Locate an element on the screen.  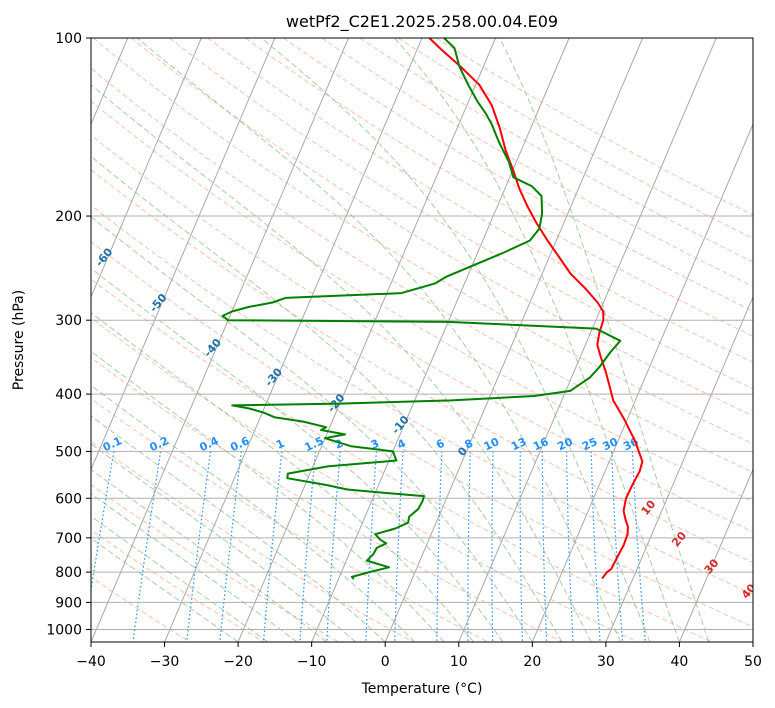
y-axis: 100 200 300 400 500 600 700 800 900 1000 is located at coordinates (68, 334).